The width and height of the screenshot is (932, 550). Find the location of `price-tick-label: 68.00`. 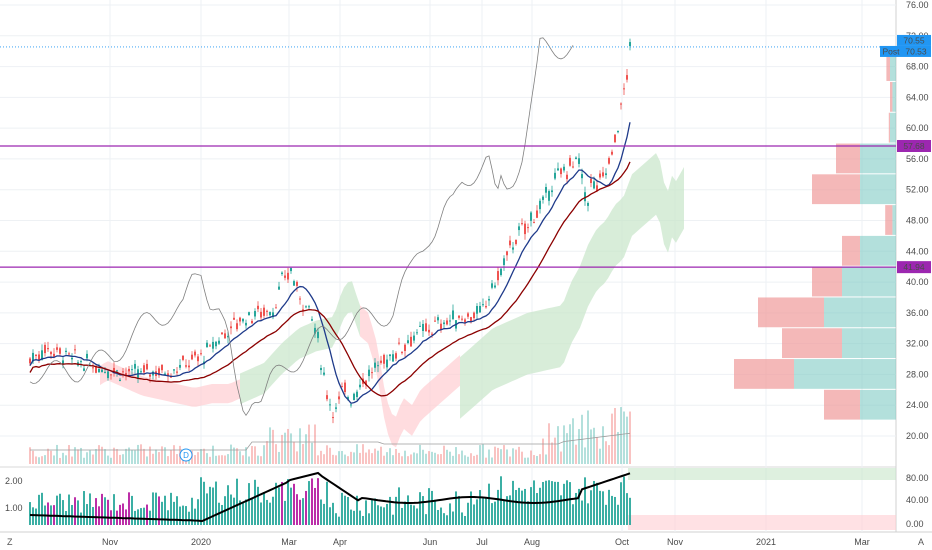

price-tick-label: 68.00 is located at coordinates (917, 67).